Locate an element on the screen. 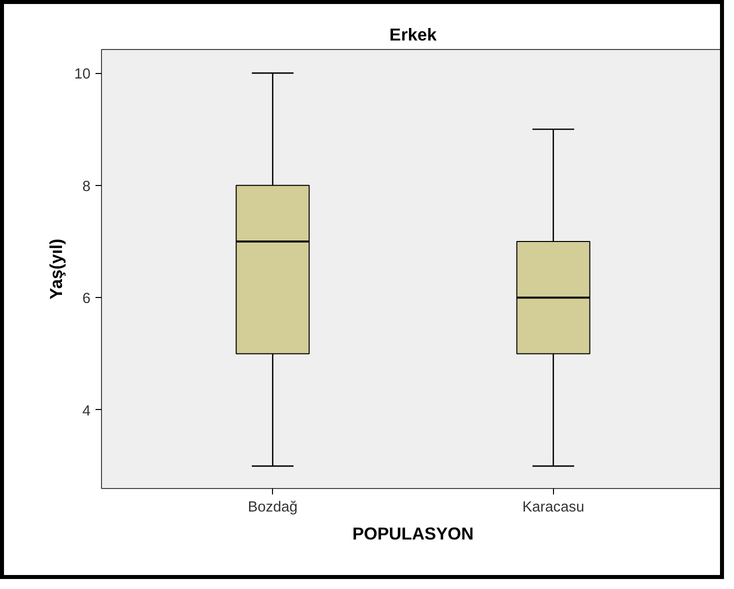 Image resolution: width=734 pixels, height=589 pixels. x-tick-label: Karacasu is located at coordinates (553, 508).